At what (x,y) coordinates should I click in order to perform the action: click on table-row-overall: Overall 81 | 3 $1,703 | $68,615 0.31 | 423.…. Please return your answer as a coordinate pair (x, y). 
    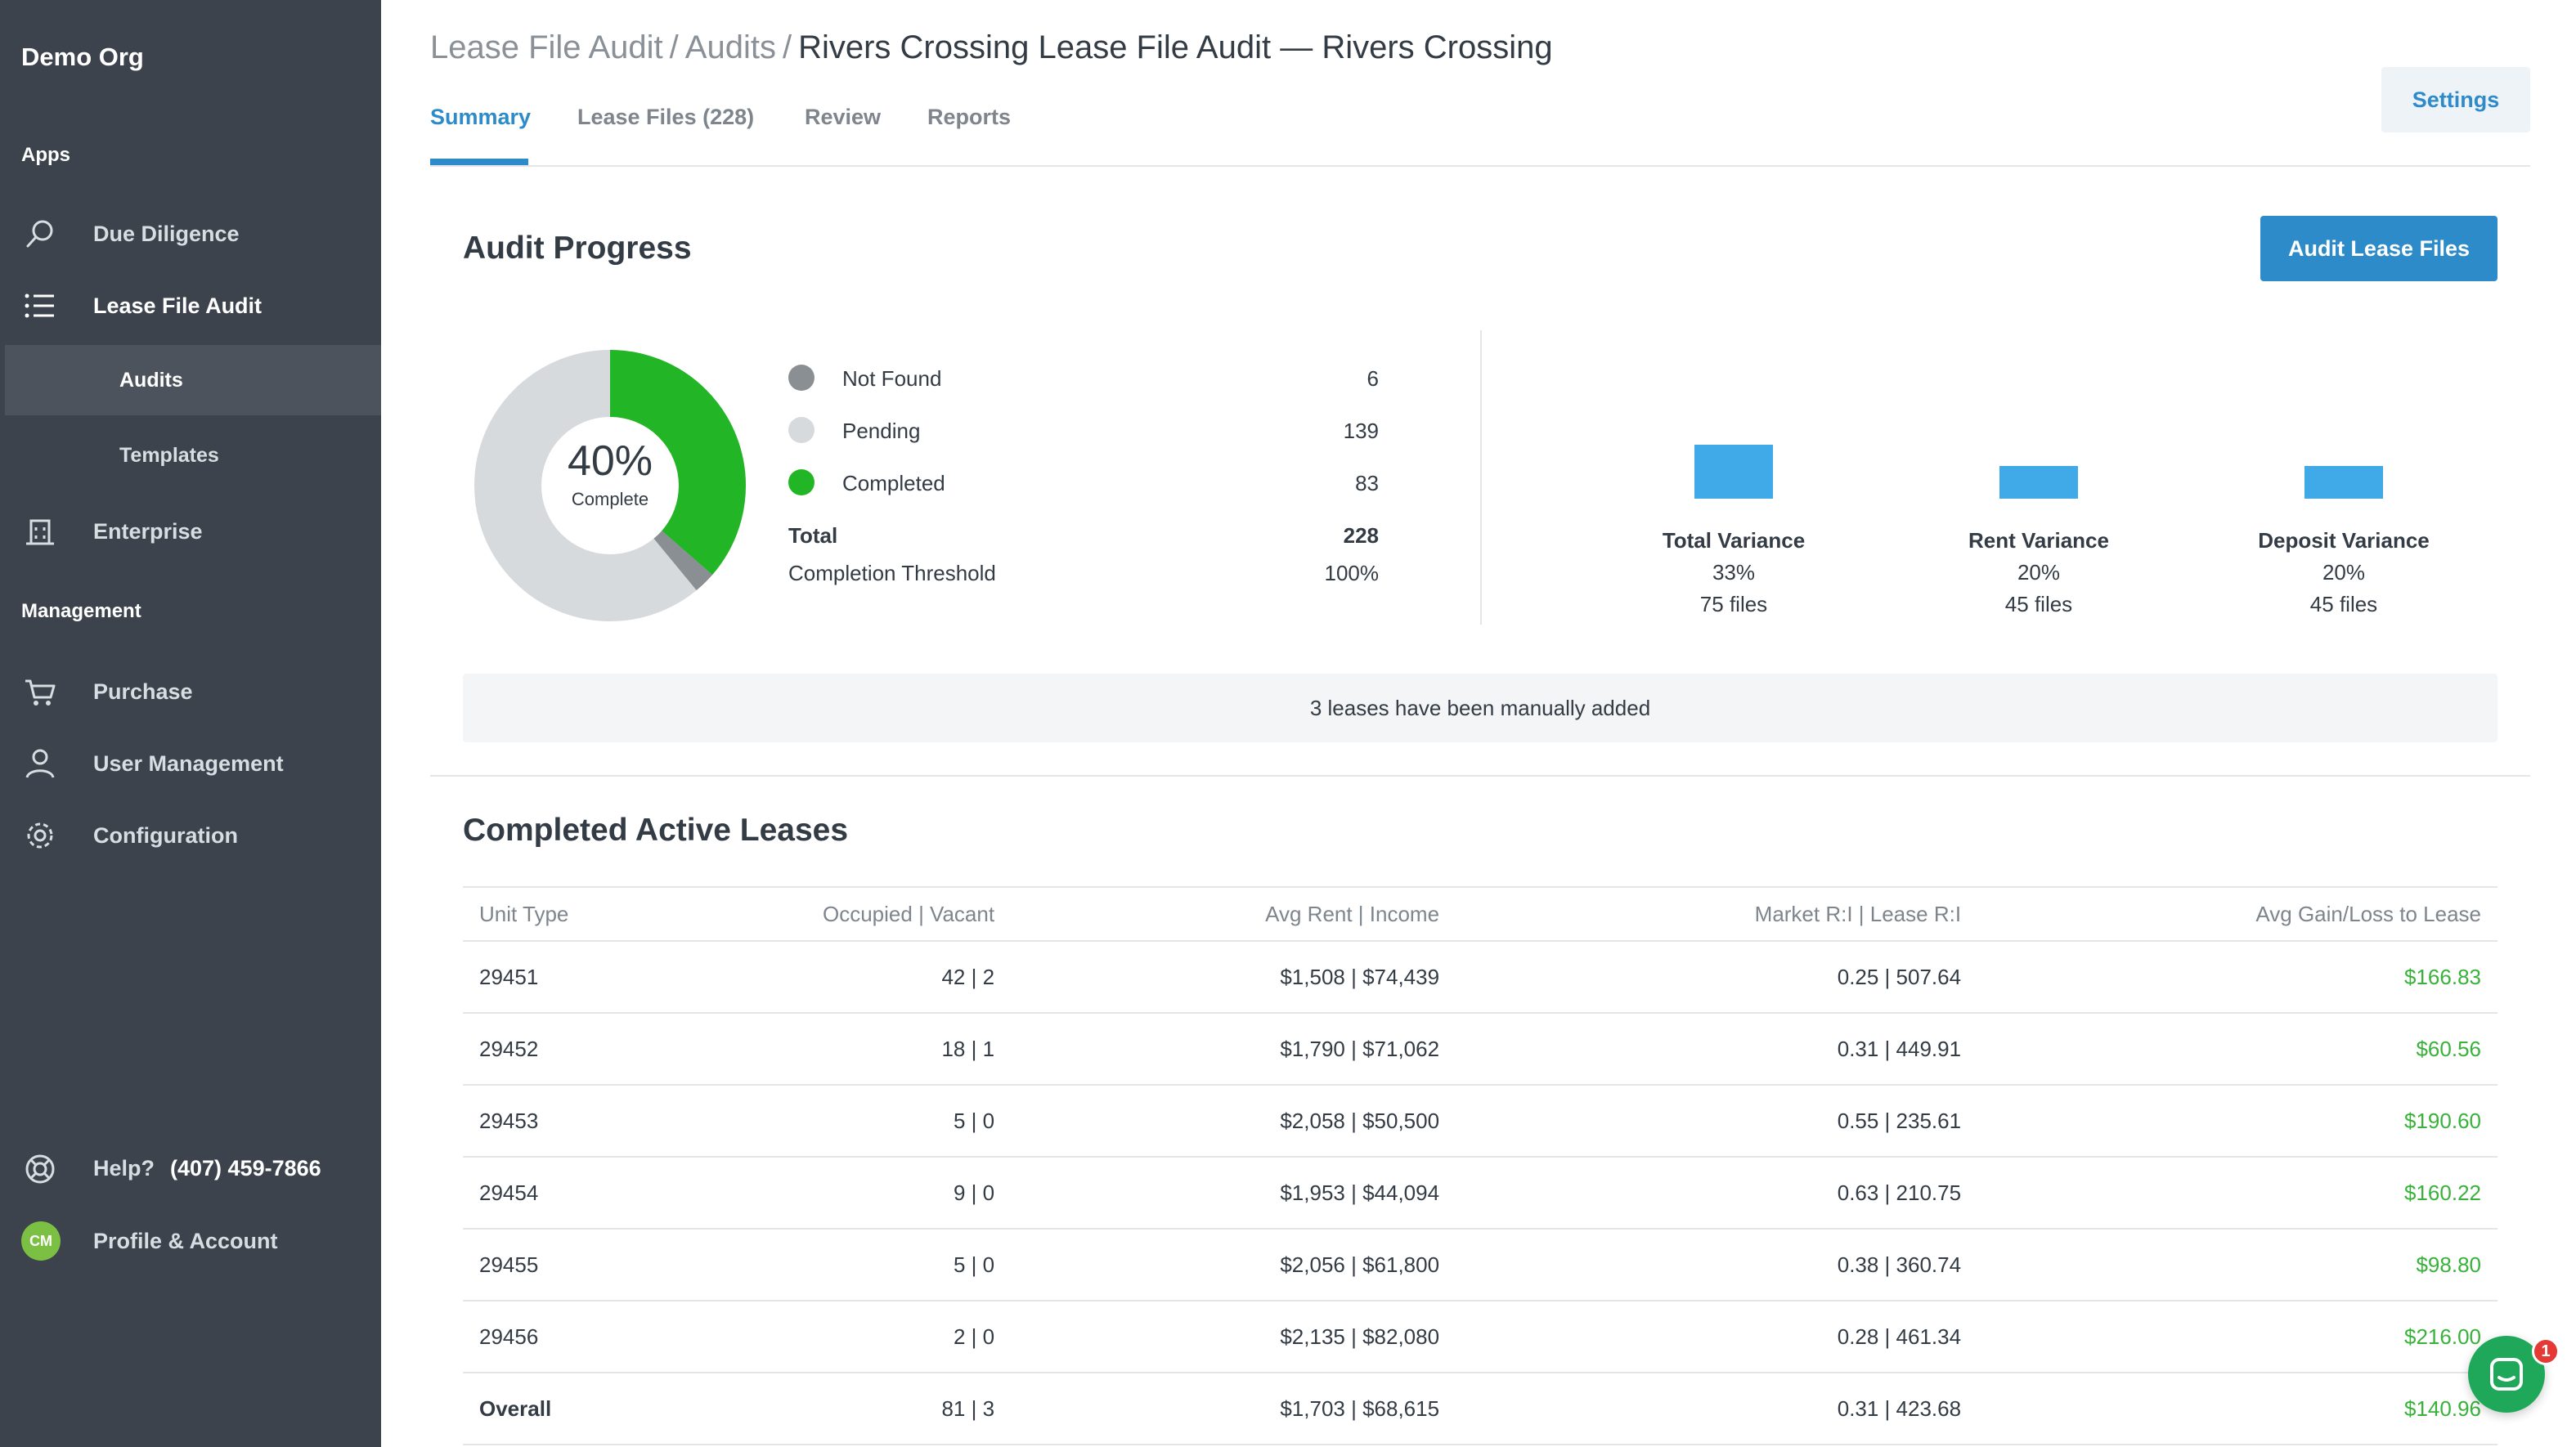
    Looking at the image, I should click on (1480, 1409).